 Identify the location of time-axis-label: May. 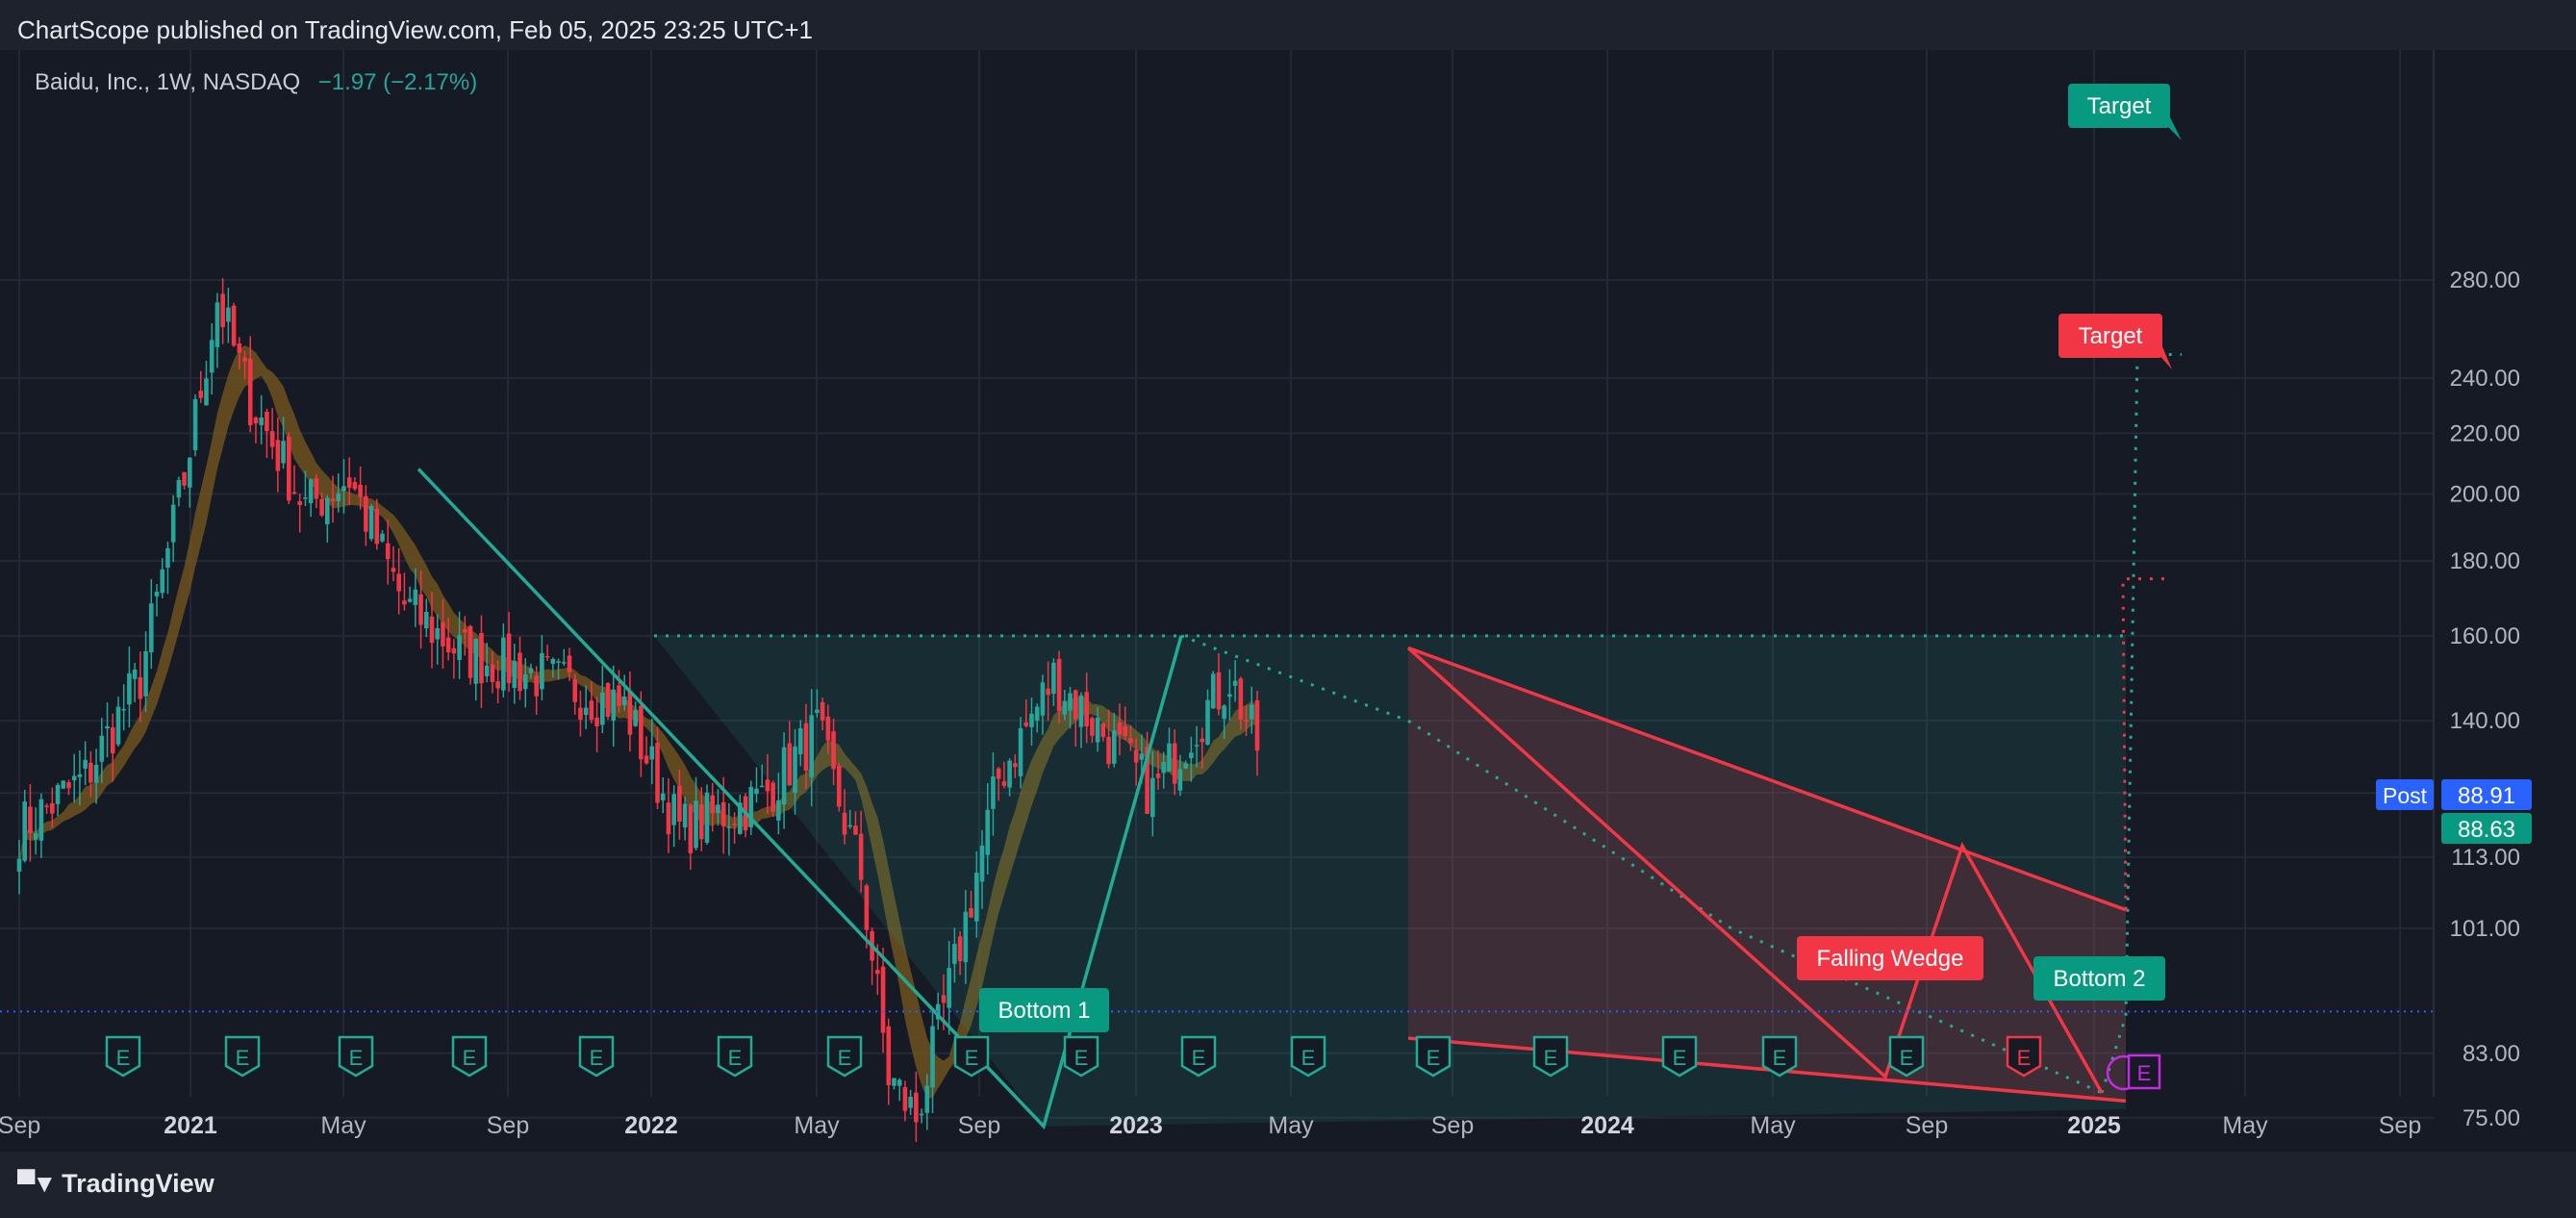
(1291, 1125).